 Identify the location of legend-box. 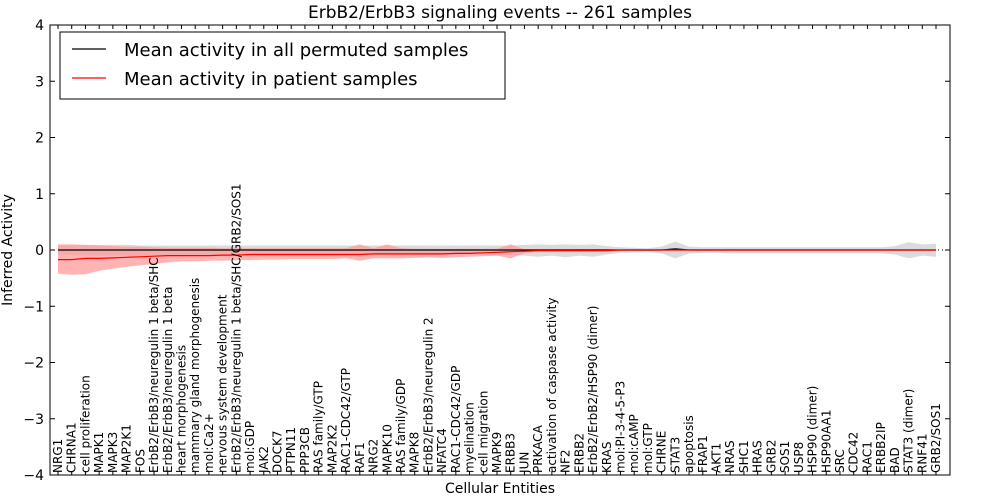
(282, 65).